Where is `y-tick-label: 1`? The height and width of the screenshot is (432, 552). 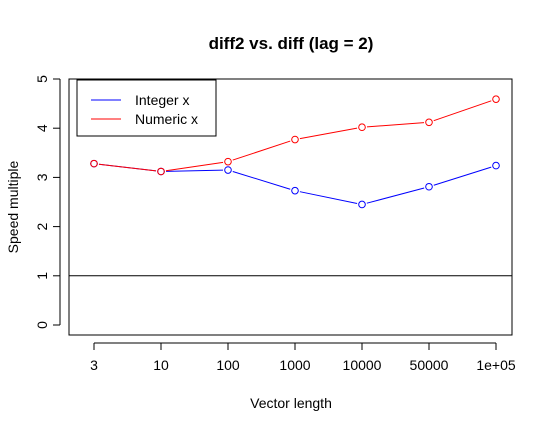
y-tick-label: 1 is located at coordinates (42, 276).